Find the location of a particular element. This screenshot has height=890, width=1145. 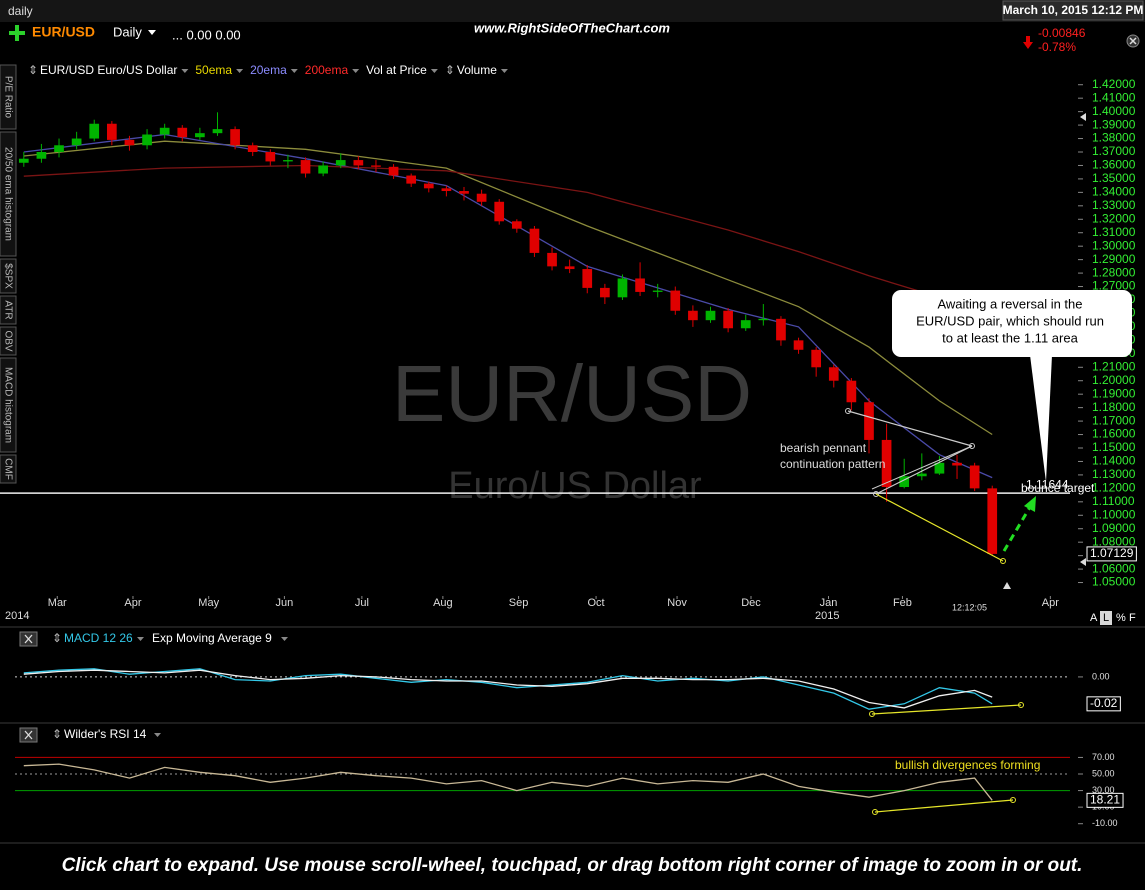

y-tick-label: 1.20000 is located at coordinates (1114, 380).